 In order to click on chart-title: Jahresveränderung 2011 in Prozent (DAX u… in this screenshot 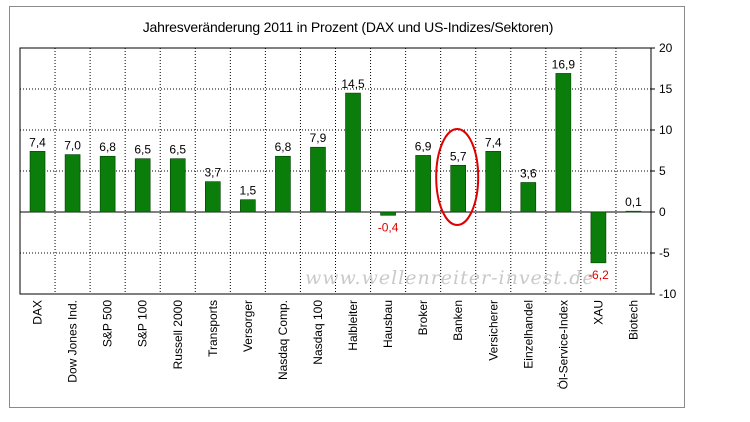, I will do `click(348, 27)`.